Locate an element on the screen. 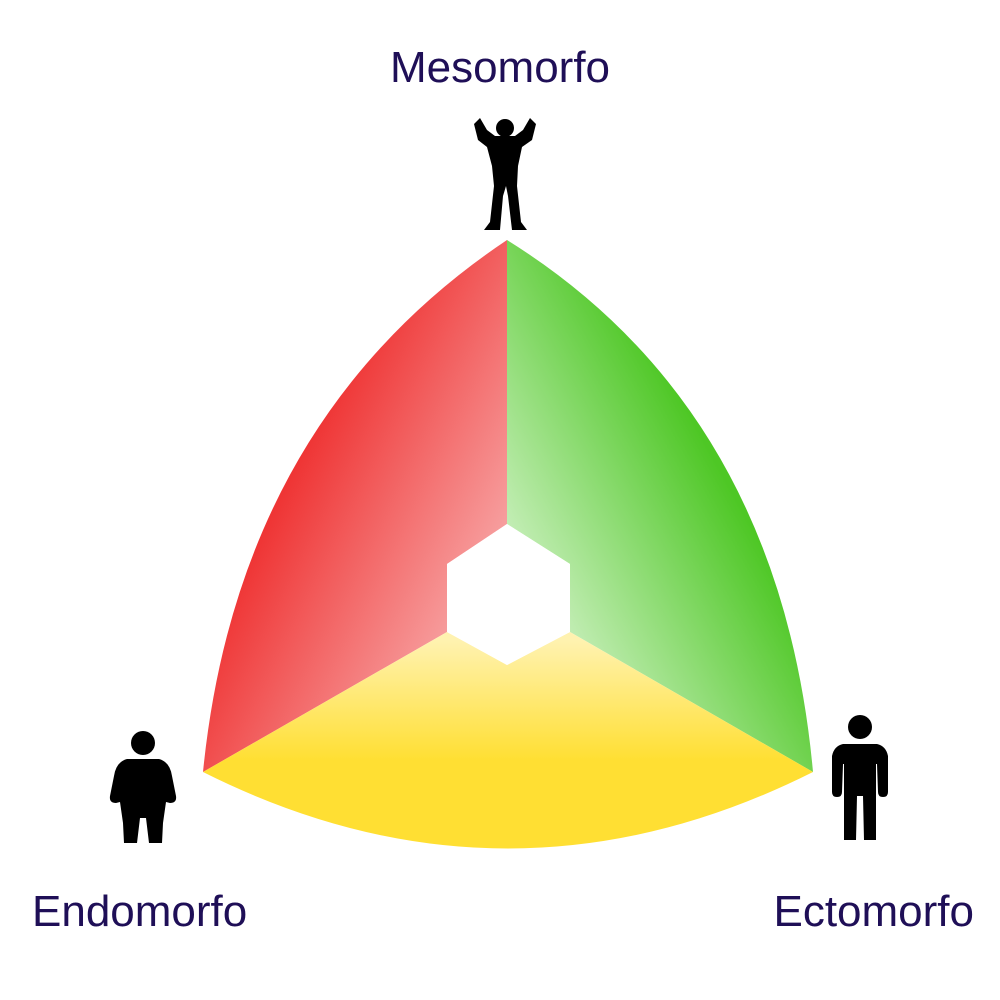 This screenshot has width=1000, height=1000. muscular-person-icon is located at coordinates (505, 174).